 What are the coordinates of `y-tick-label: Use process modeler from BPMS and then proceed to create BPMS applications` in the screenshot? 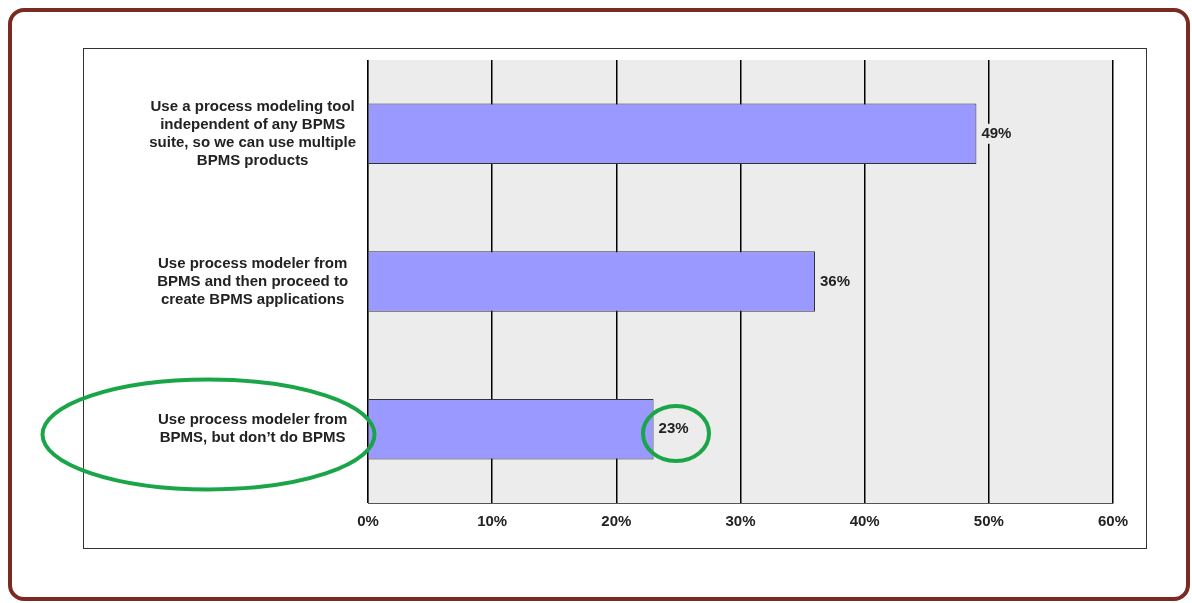 It's located at (253, 280).